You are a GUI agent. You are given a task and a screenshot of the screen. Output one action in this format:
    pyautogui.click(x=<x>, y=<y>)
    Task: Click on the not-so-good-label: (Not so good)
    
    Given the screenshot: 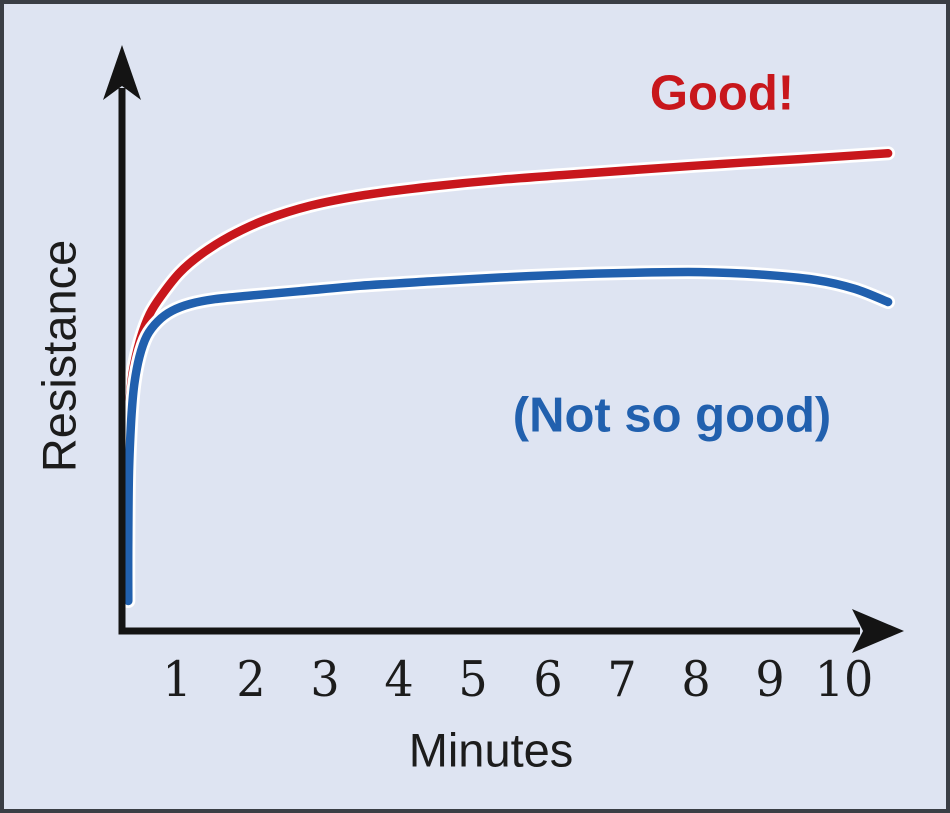 What is the action you would take?
    pyautogui.click(x=672, y=415)
    